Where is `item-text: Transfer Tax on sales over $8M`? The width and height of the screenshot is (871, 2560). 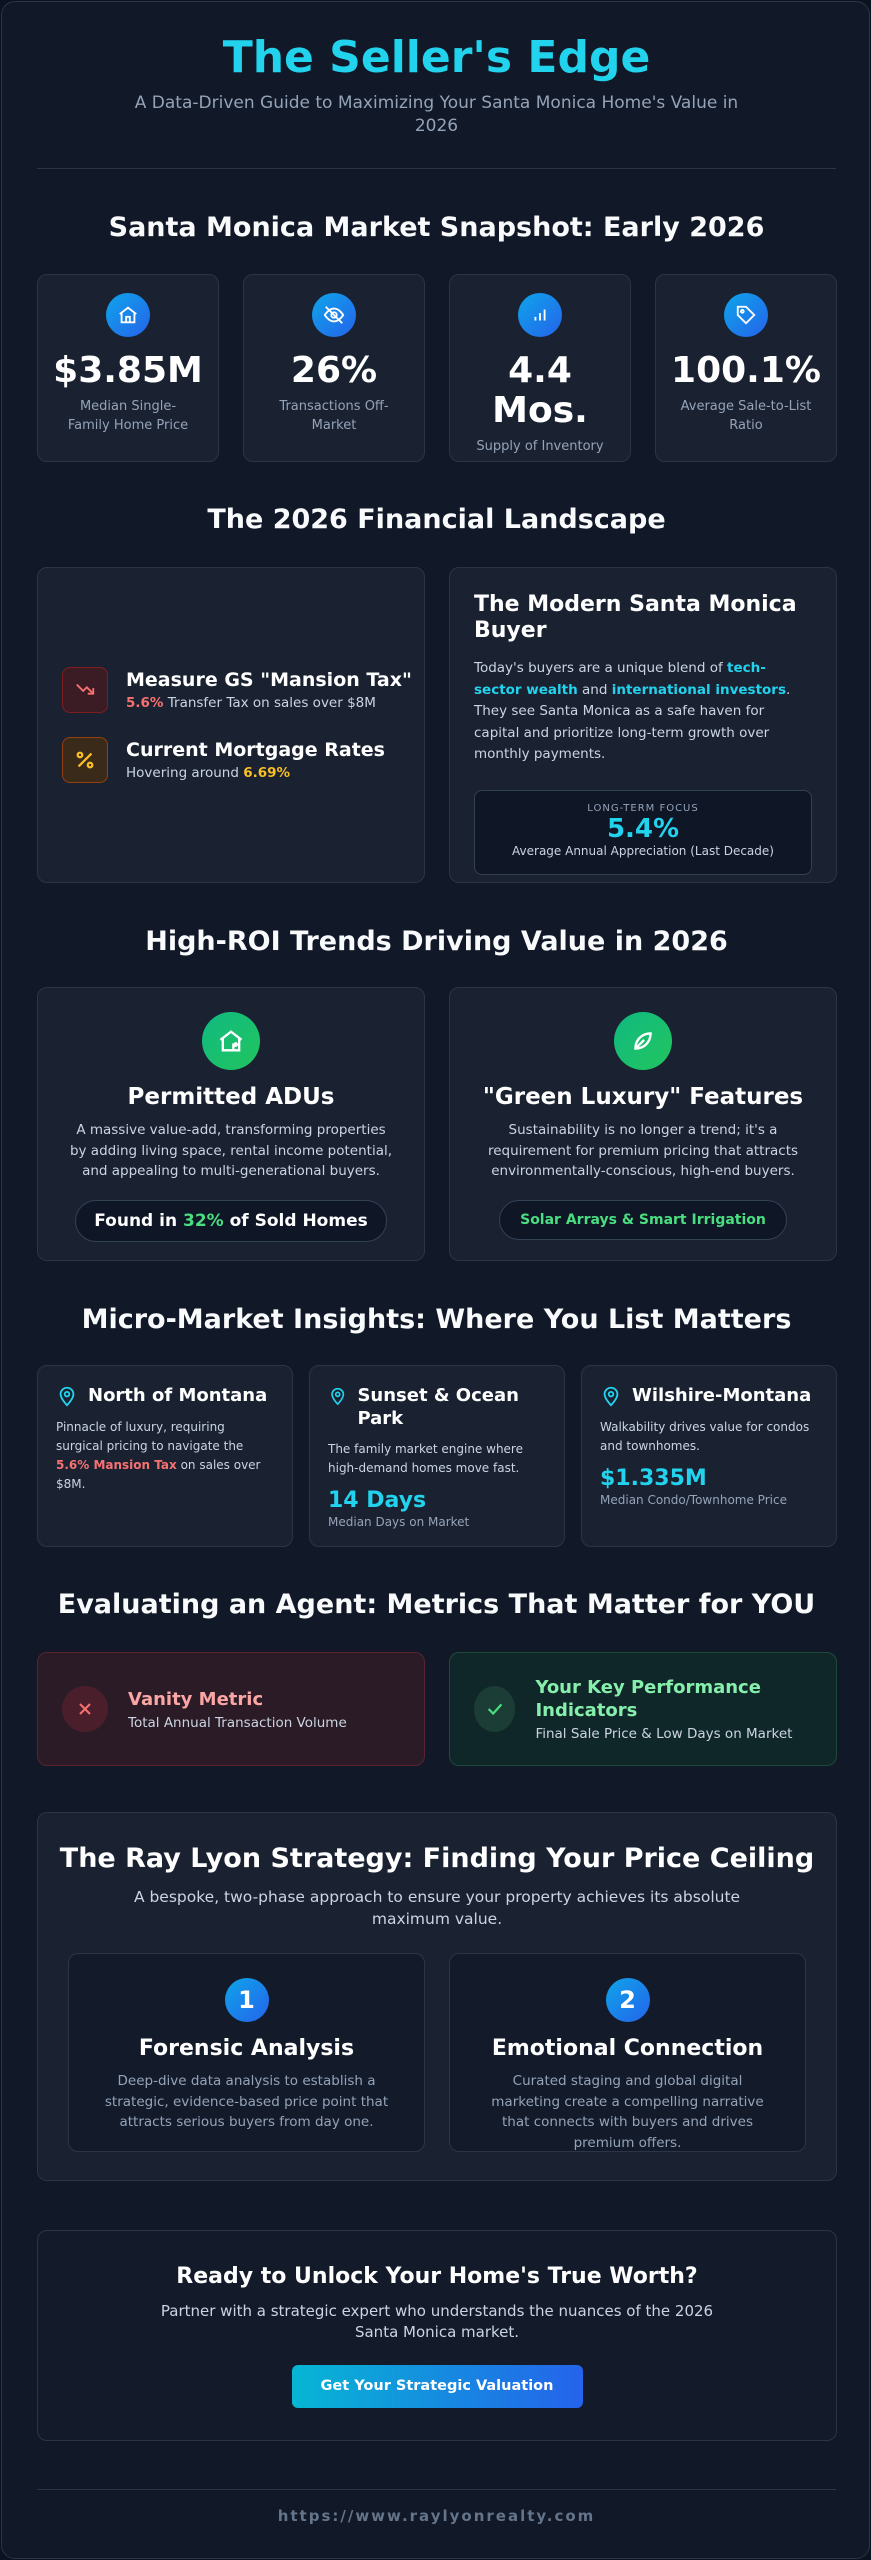
item-text: Transfer Tax on sales over $8M is located at coordinates (271, 703).